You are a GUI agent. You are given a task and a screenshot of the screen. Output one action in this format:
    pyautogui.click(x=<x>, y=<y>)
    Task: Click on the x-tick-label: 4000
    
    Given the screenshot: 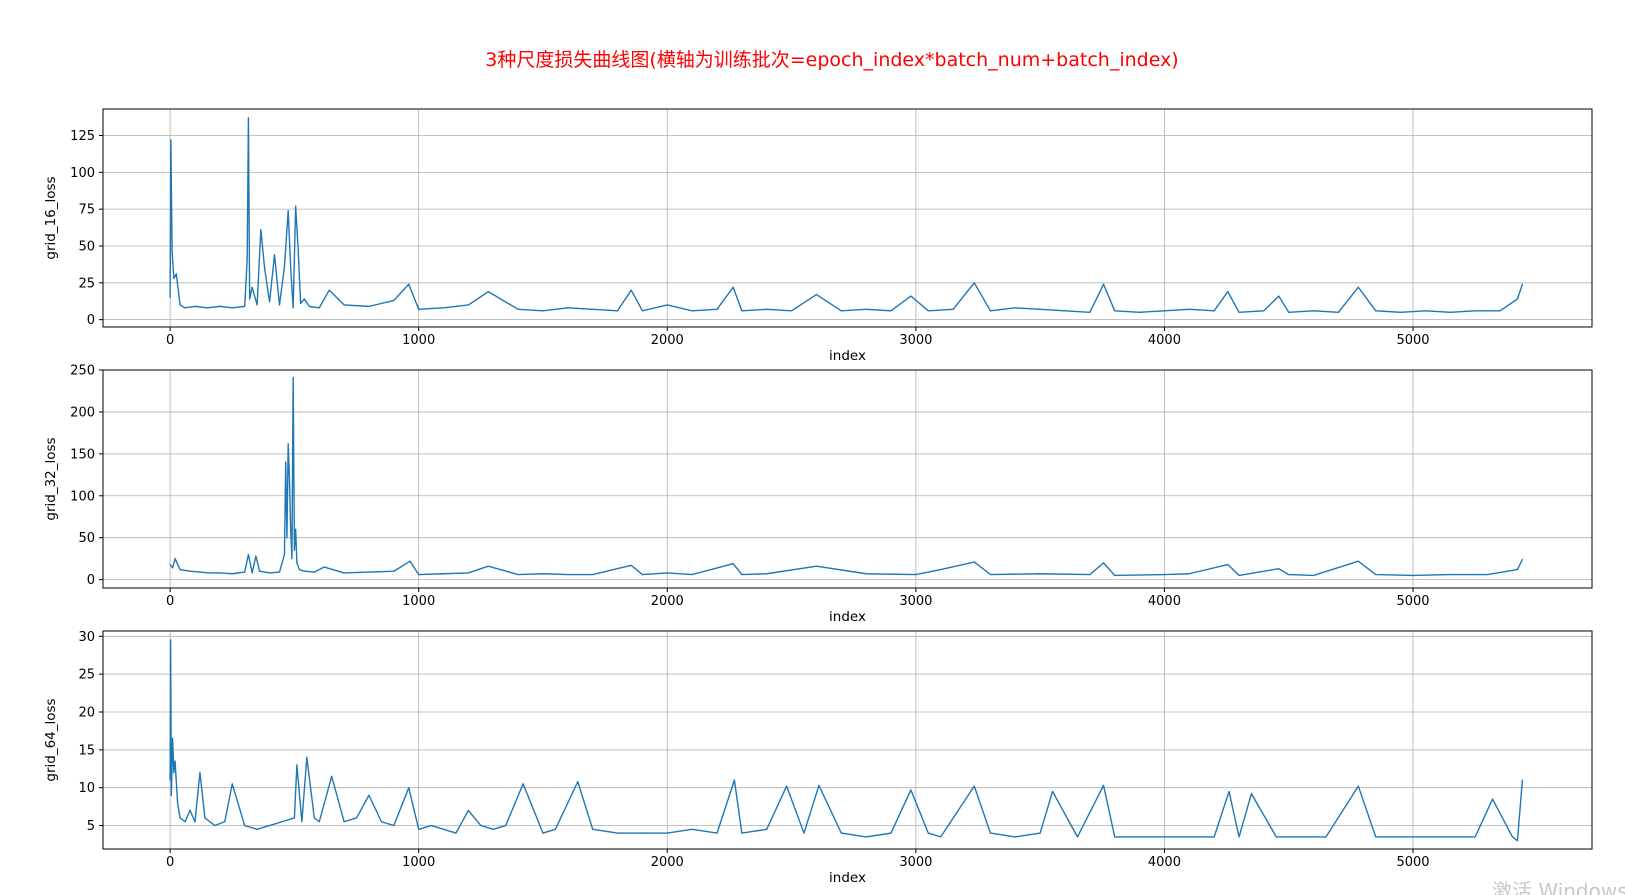 What is the action you would take?
    pyautogui.click(x=1164, y=862)
    